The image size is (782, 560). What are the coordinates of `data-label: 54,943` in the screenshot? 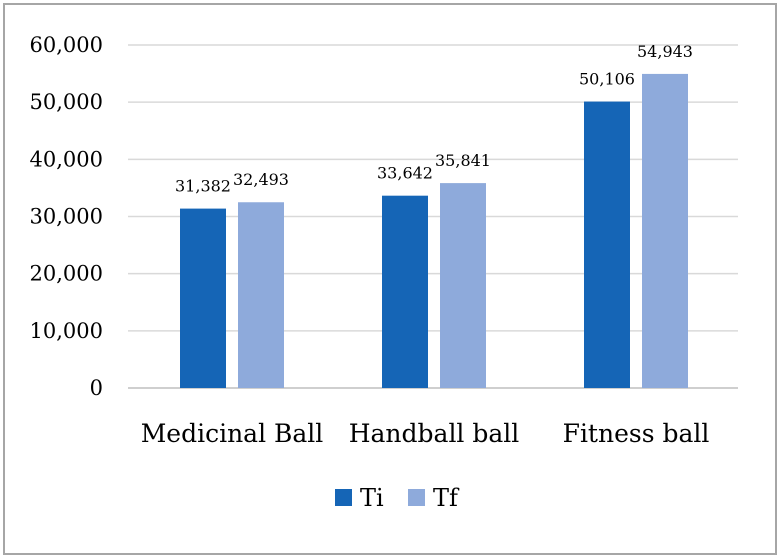 It's located at (665, 51).